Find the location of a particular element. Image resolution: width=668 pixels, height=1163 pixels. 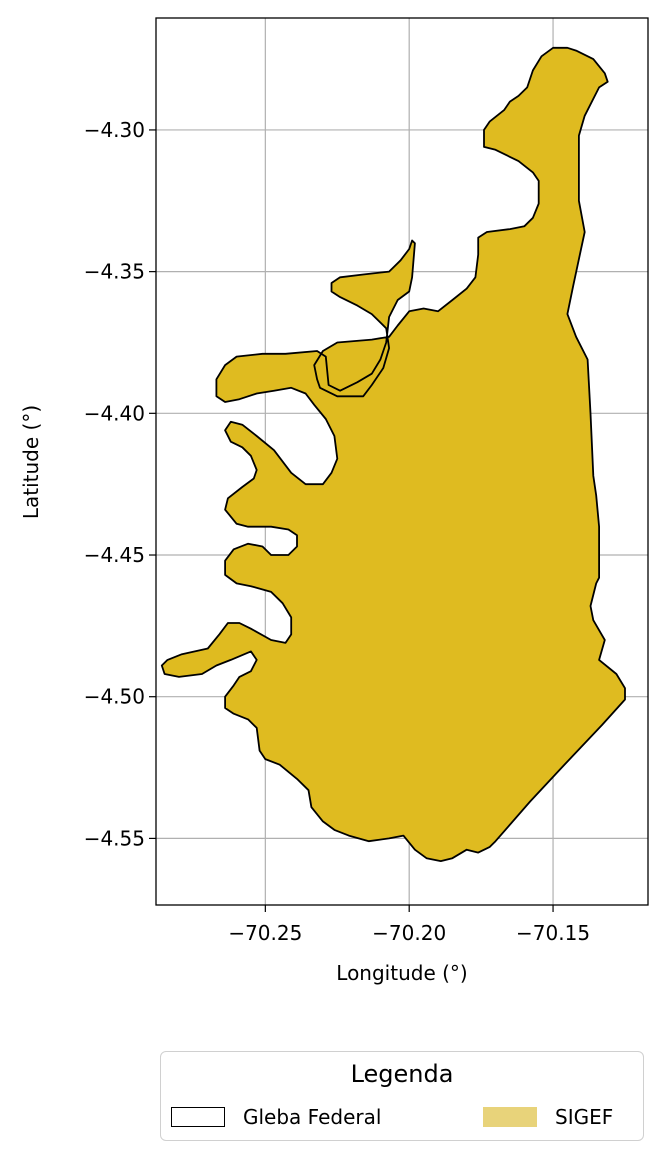

legend-title: Legenda is located at coordinates (402, 1074).